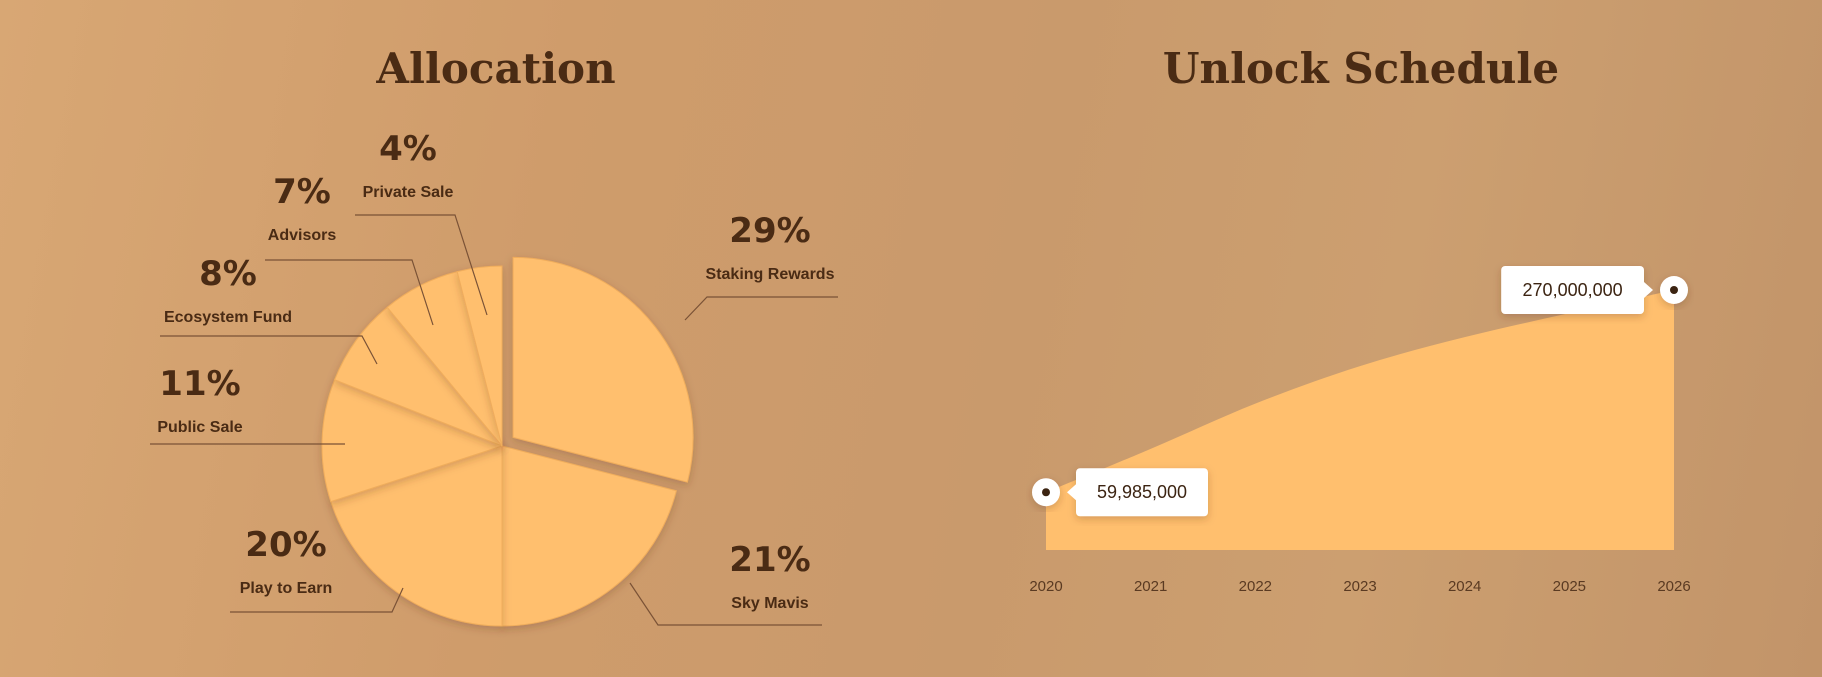 This screenshot has height=677, width=1822. What do you see at coordinates (349, 292) in the screenshot?
I see `leader-line-advisors` at bounding box center [349, 292].